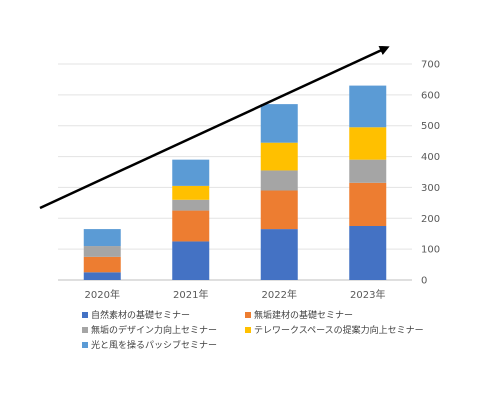 This screenshot has width=500, height=400. Describe the element at coordinates (303, 315) in the screenshot. I see `legend-label: 無垢建材の基礎セミナー` at that location.